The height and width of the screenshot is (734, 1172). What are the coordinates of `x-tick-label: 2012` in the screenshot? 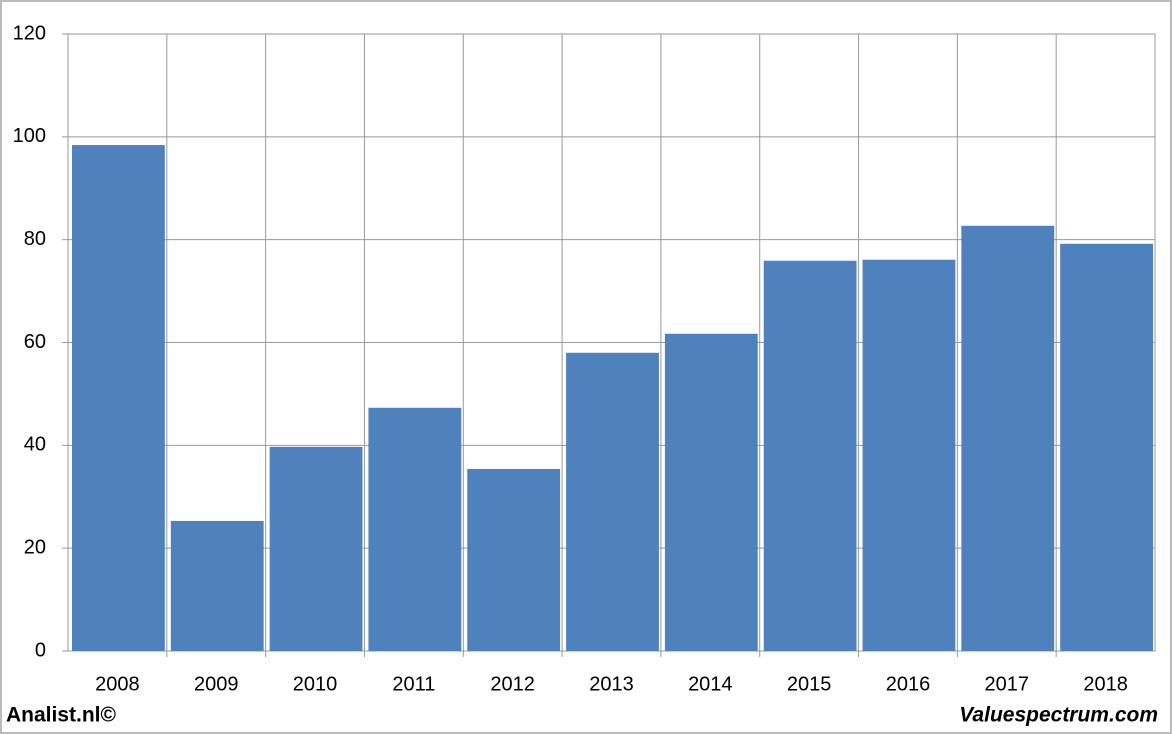 It's located at (512, 684).